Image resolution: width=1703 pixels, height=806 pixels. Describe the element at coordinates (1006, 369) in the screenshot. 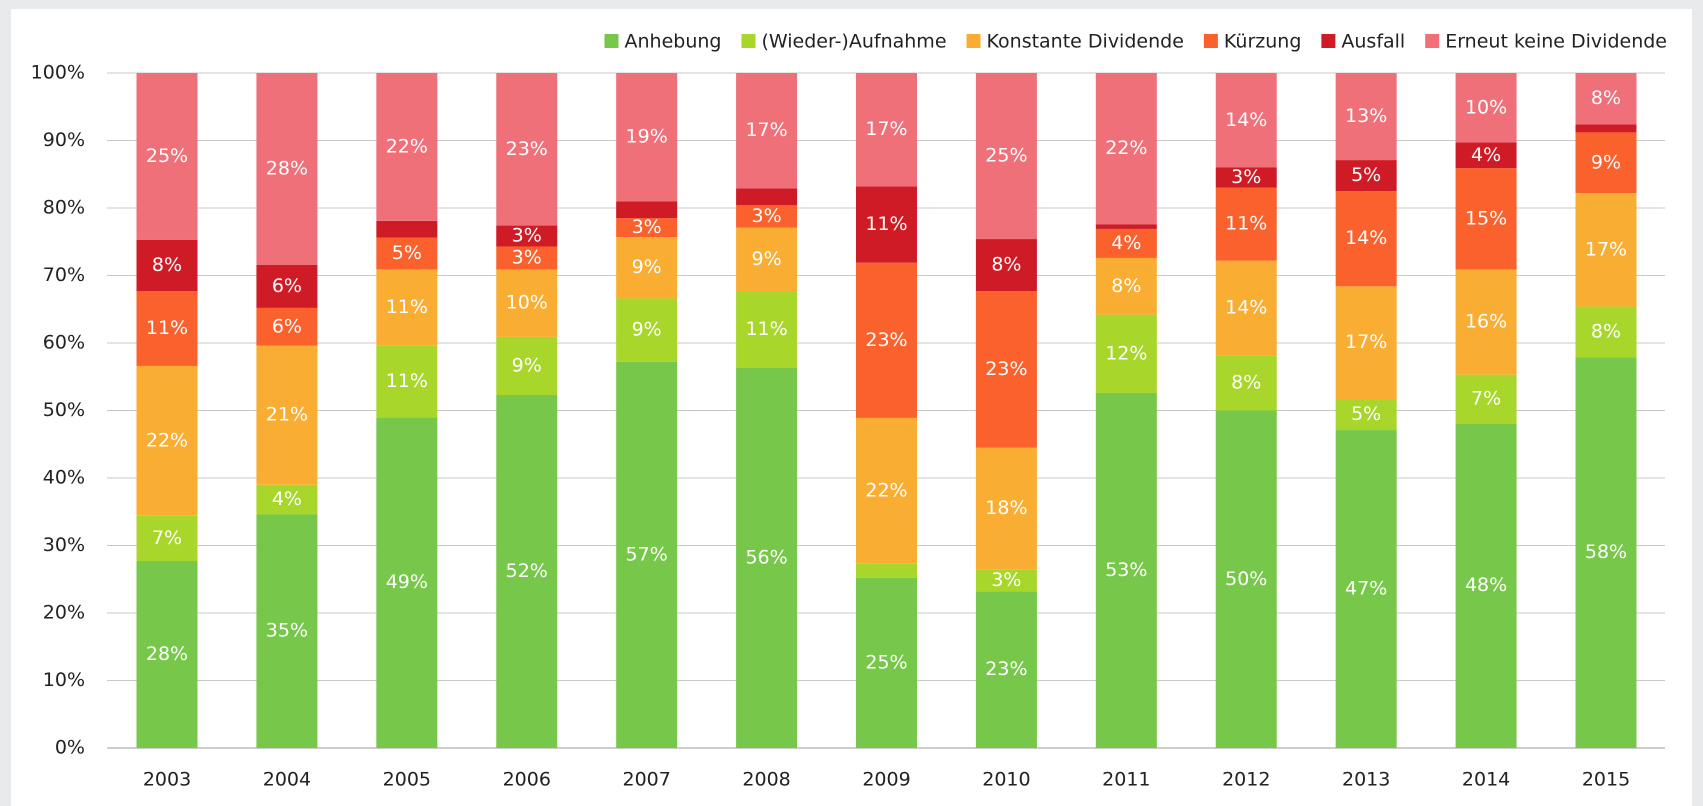

I see `data-label: 23%` at that location.